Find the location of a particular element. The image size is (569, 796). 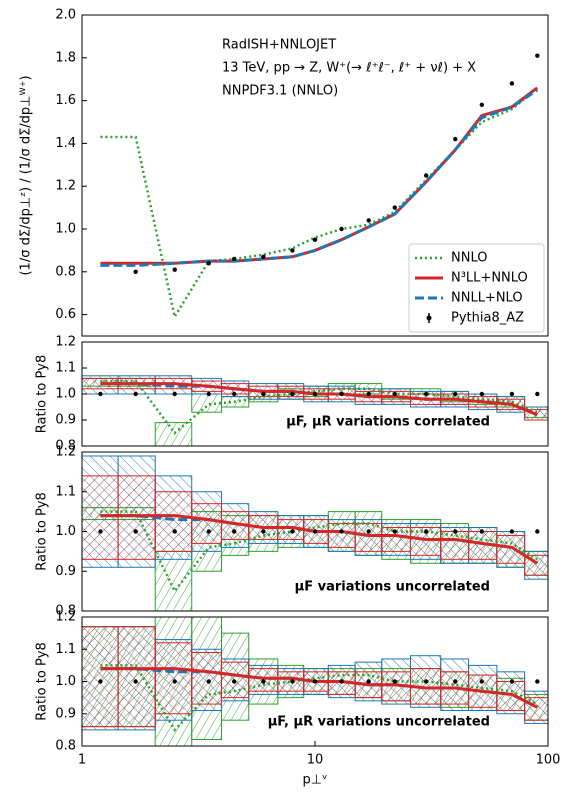

y-tick-label: 0.8 is located at coordinates (65, 446).